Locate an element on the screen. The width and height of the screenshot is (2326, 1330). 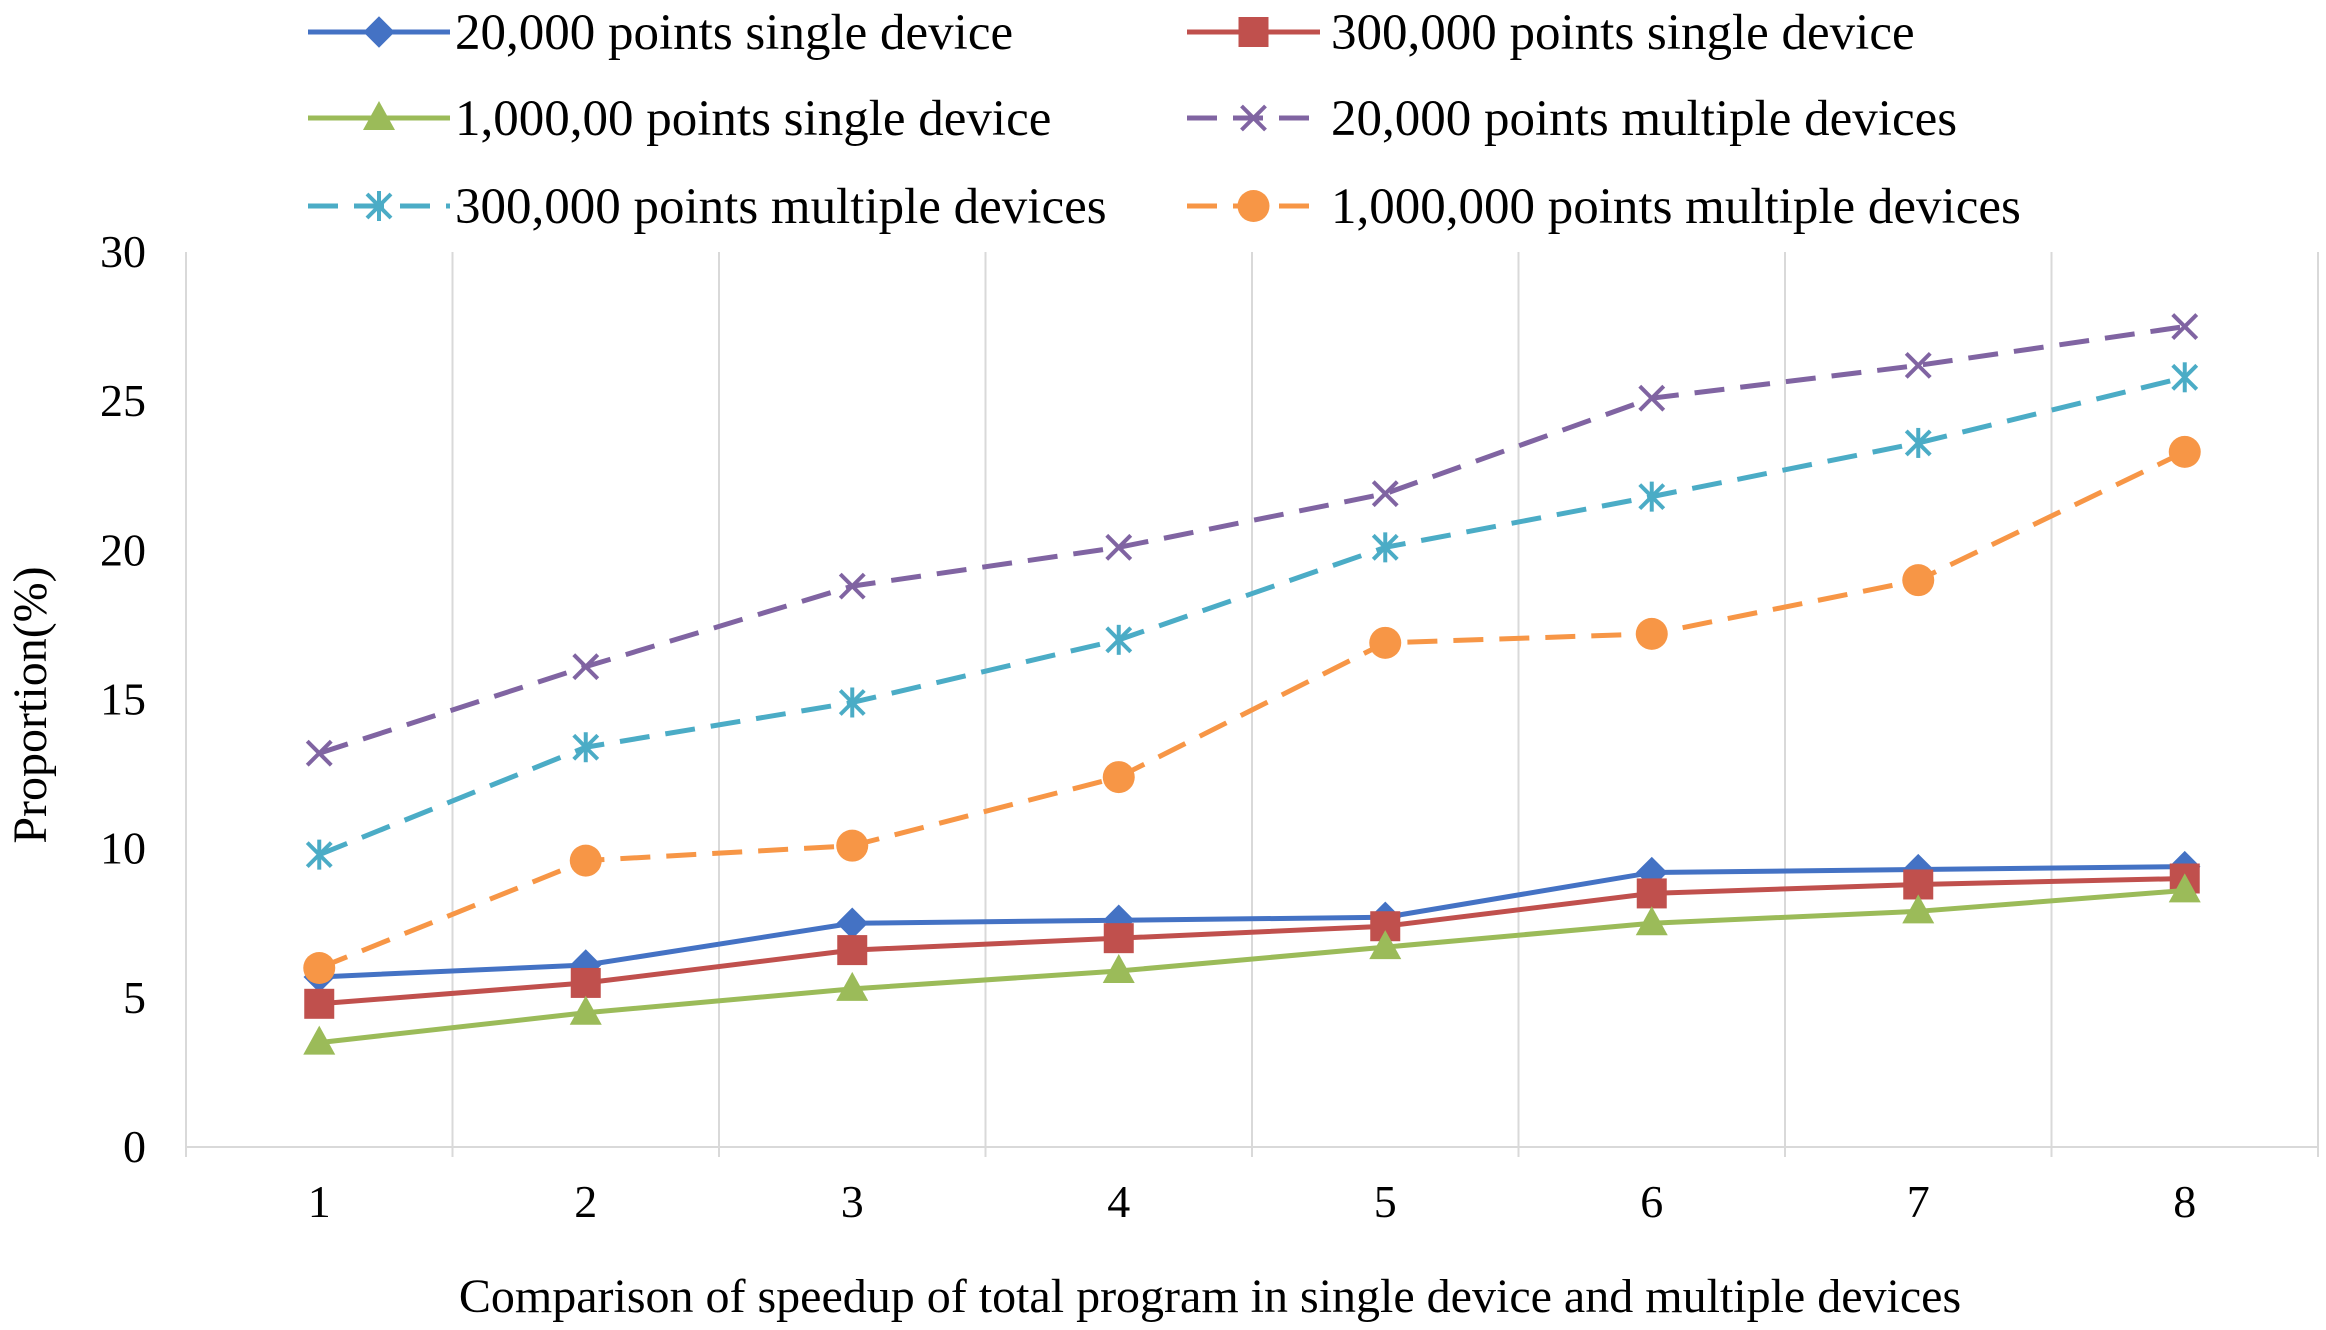
legend-label: 1,000,000 points multiple devices is located at coordinates (1676, 207).